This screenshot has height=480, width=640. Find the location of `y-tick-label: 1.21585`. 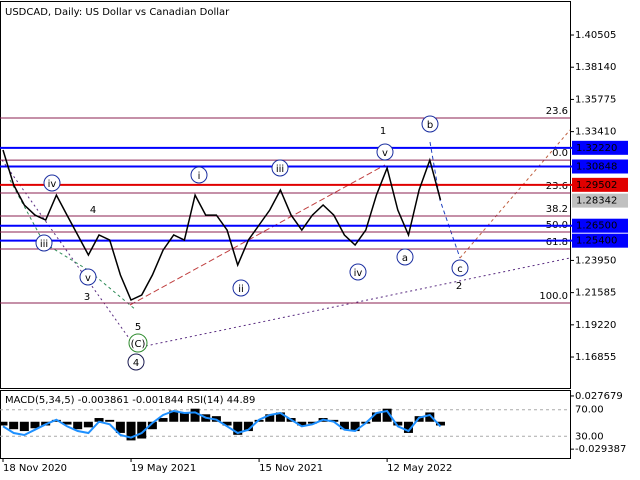

y-tick-label: 1.21585 is located at coordinates (595, 293).